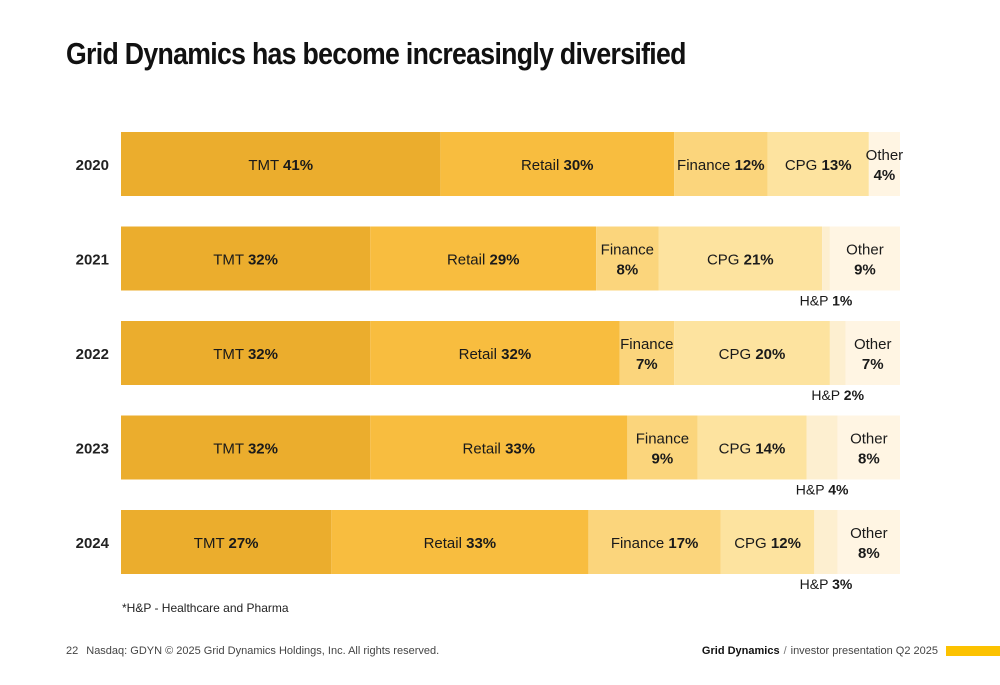 This screenshot has width=1000, height=685. Describe the element at coordinates (92, 354) in the screenshot. I see `year-label-2022: 2022` at that location.